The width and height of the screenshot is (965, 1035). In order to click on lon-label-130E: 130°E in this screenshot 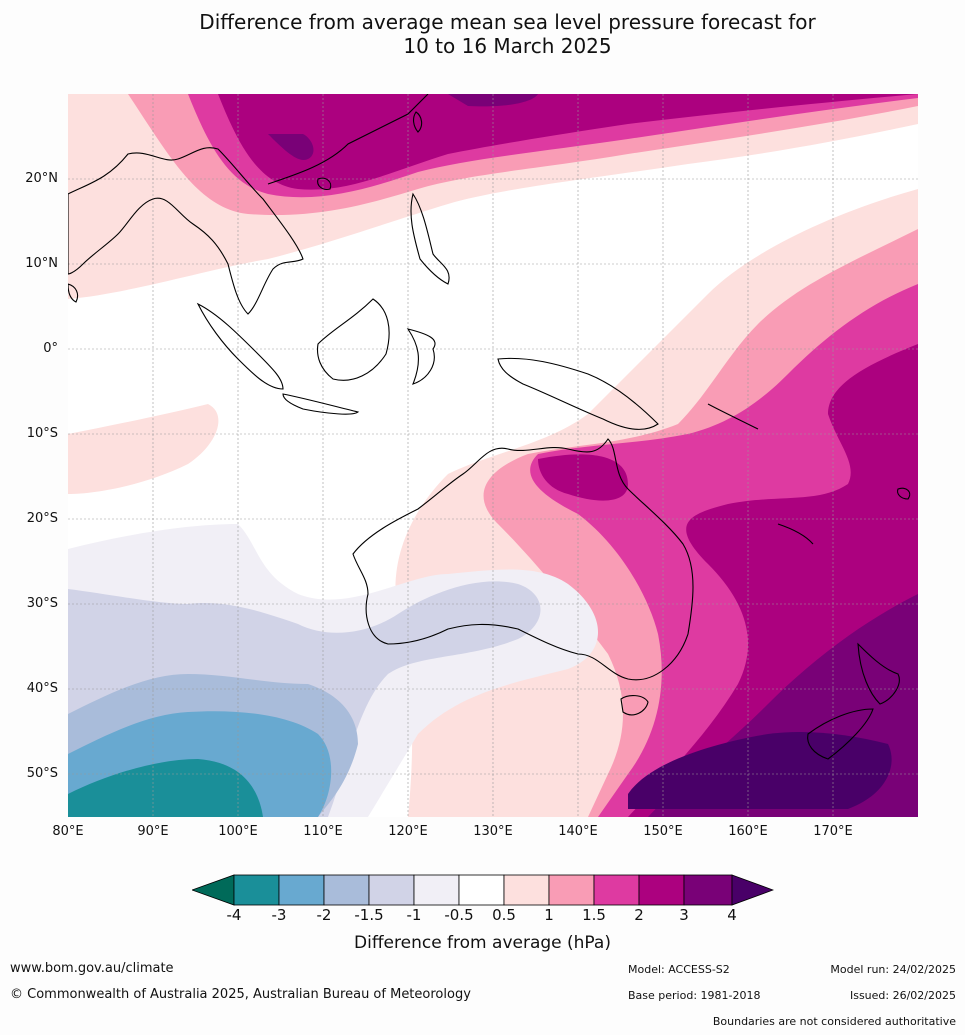, I will do `click(493, 831)`.